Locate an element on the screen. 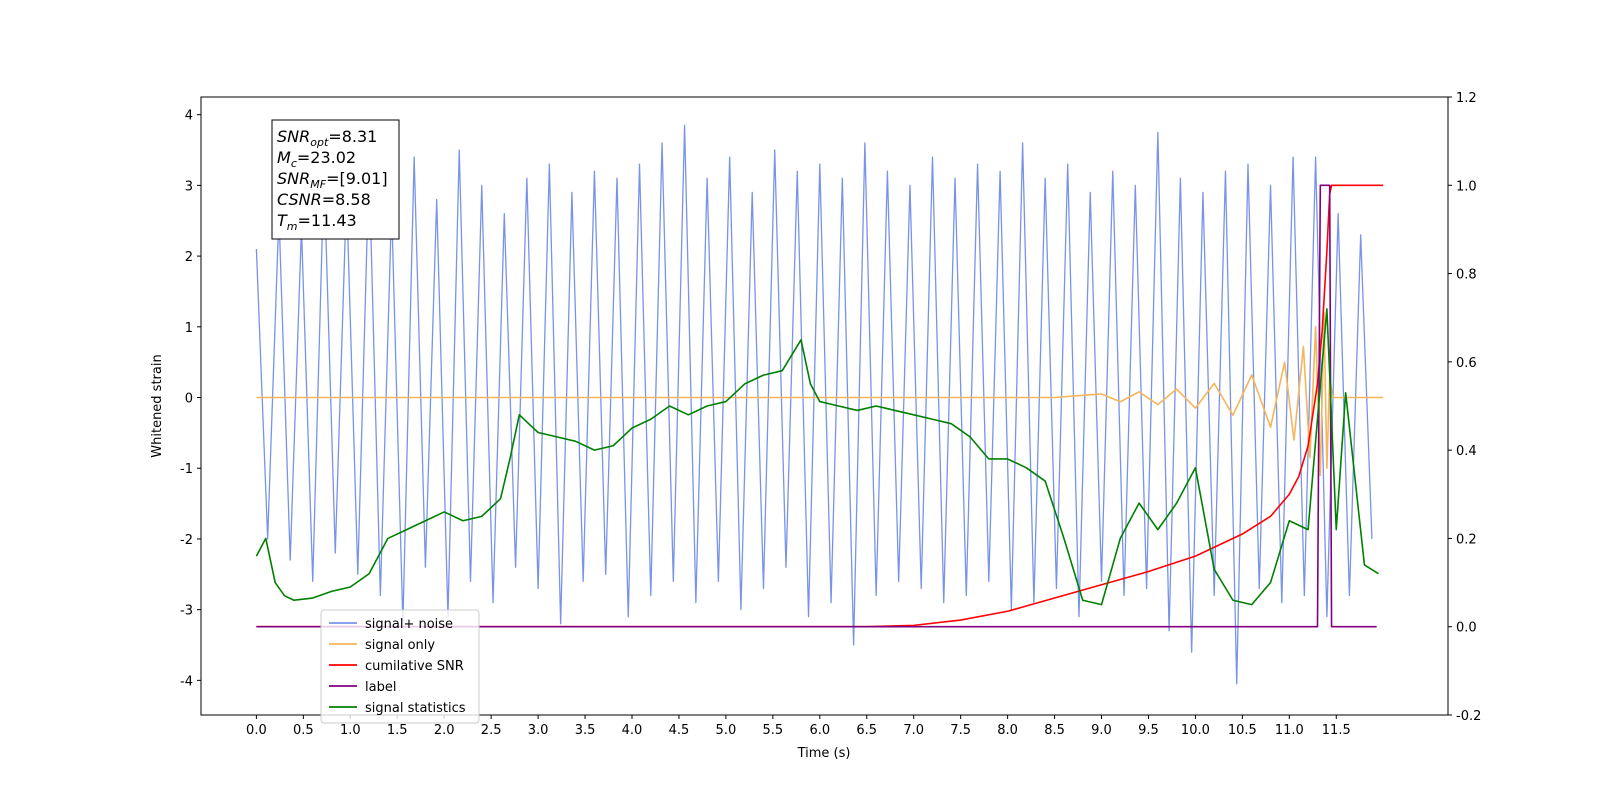 This screenshot has width=1600, height=800. annotation-symbol: M is located at coordinates (284, 157).